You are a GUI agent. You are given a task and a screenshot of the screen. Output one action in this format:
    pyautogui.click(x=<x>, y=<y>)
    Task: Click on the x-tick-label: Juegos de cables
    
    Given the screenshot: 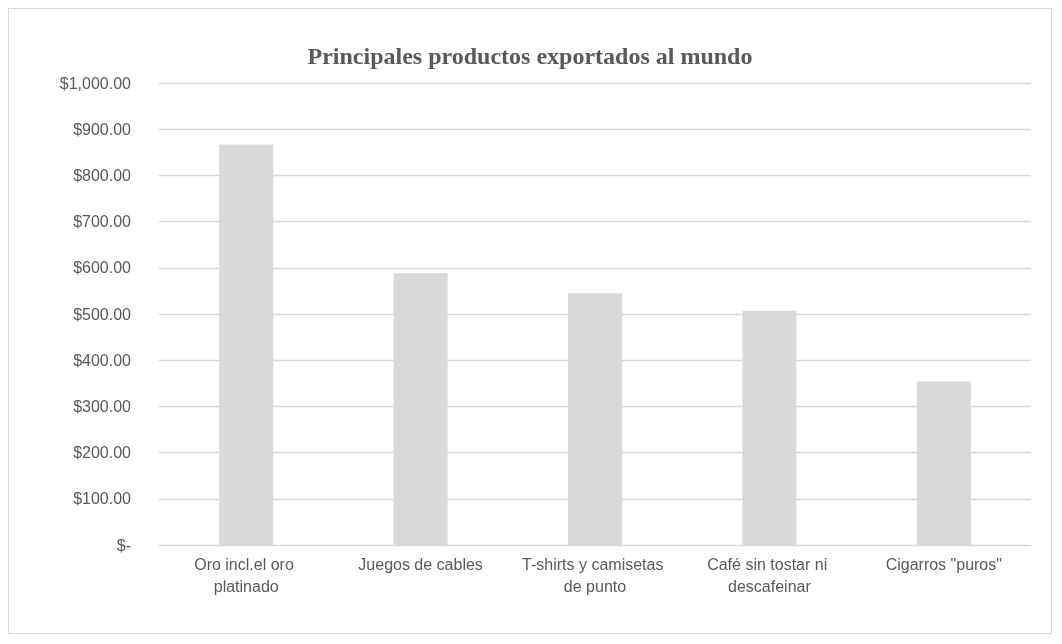 What is the action you would take?
    pyautogui.click(x=420, y=564)
    